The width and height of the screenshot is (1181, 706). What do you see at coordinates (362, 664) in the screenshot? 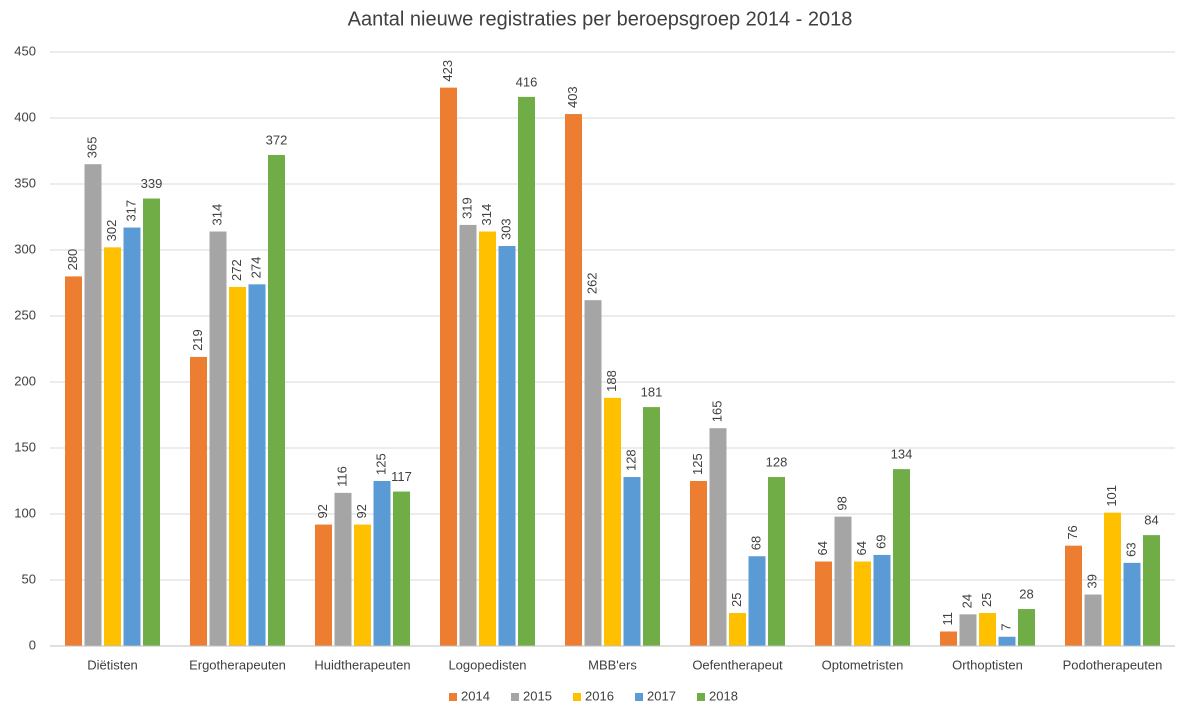
I see `x-tick-label: Huidtherapeuten` at bounding box center [362, 664].